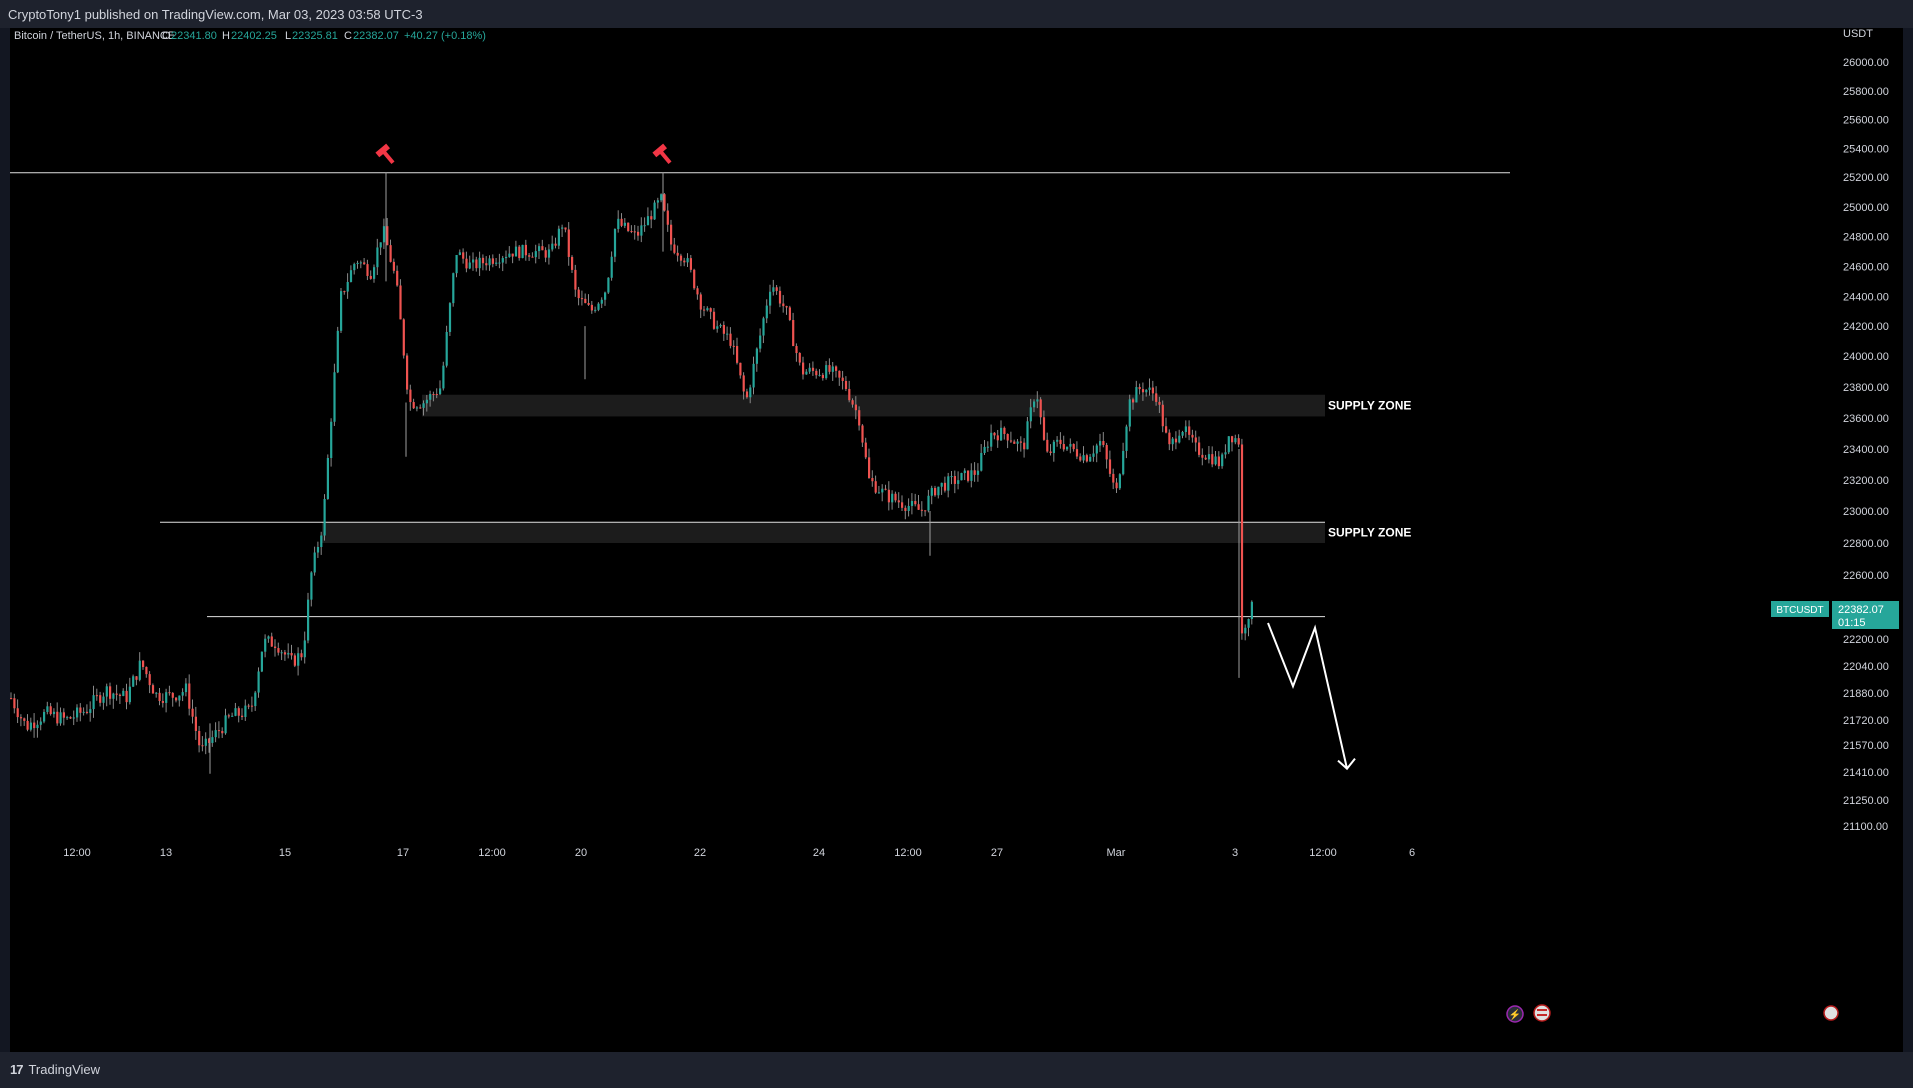 This screenshot has height=1088, width=1913. I want to click on us-flag-icon-axis, so click(1831, 1013).